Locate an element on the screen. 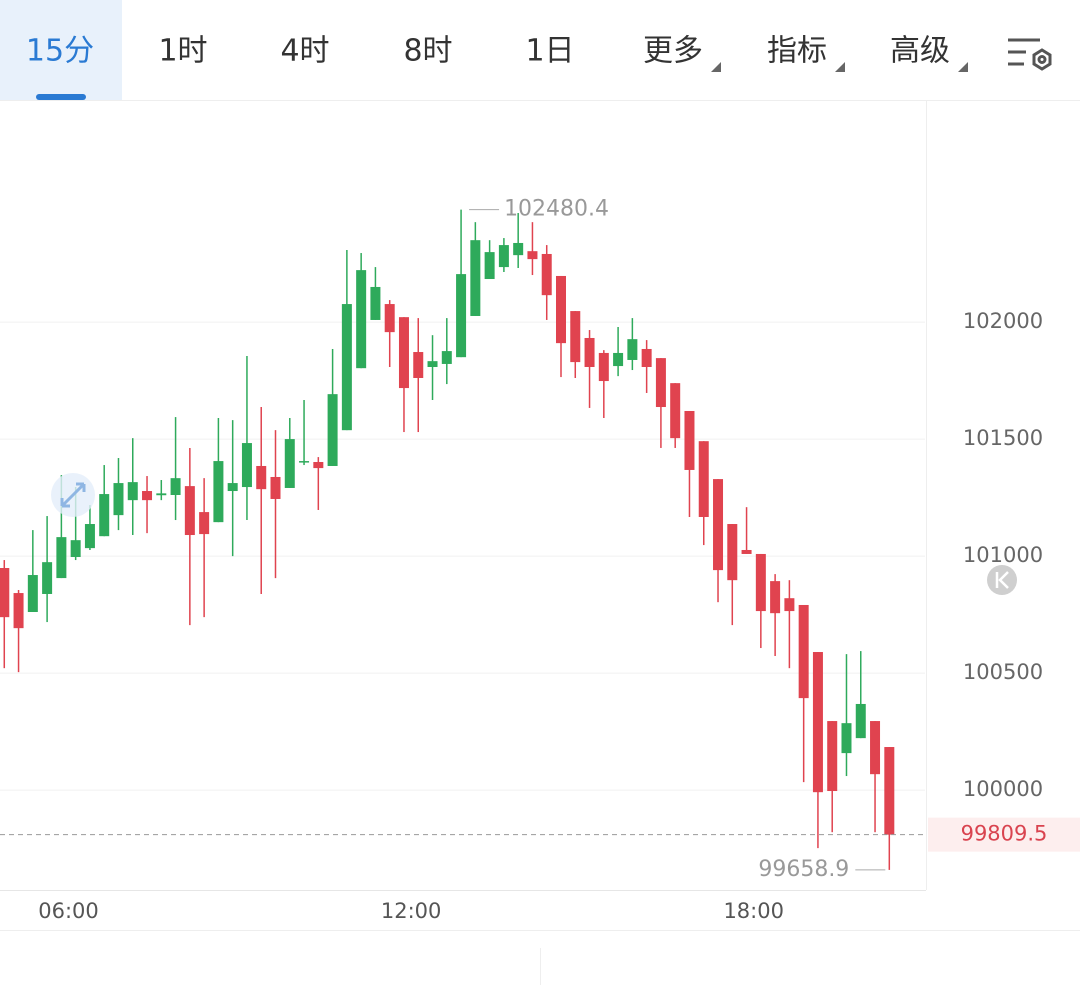 The height and width of the screenshot is (987, 1080). y-tick-label: 100000 is located at coordinates (1003, 789).